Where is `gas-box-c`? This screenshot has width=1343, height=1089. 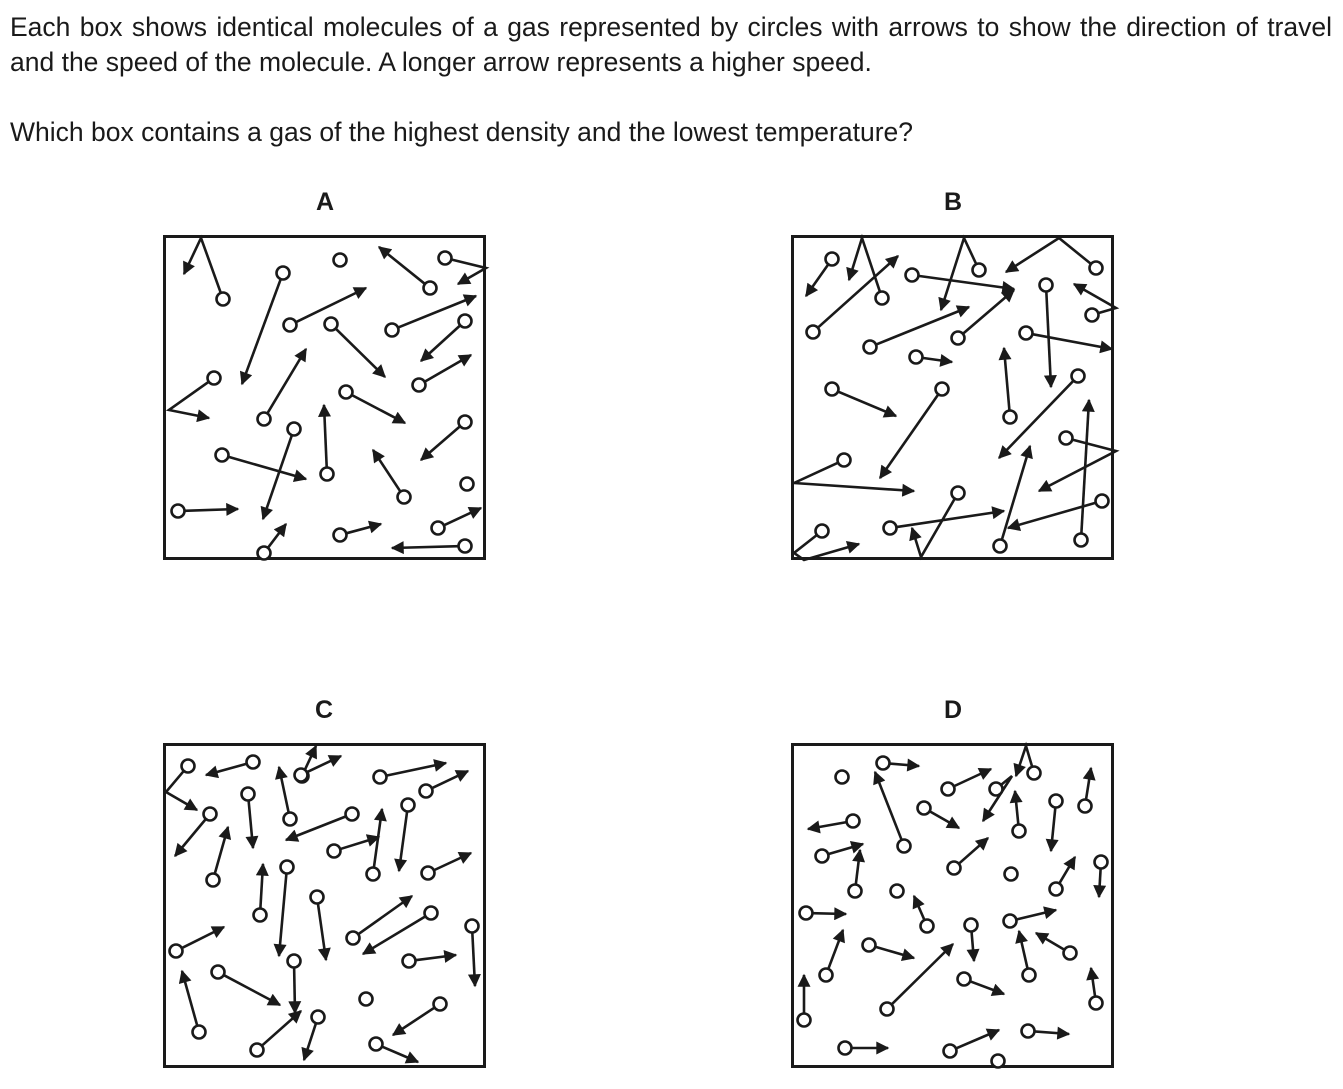 gas-box-c is located at coordinates (324, 905).